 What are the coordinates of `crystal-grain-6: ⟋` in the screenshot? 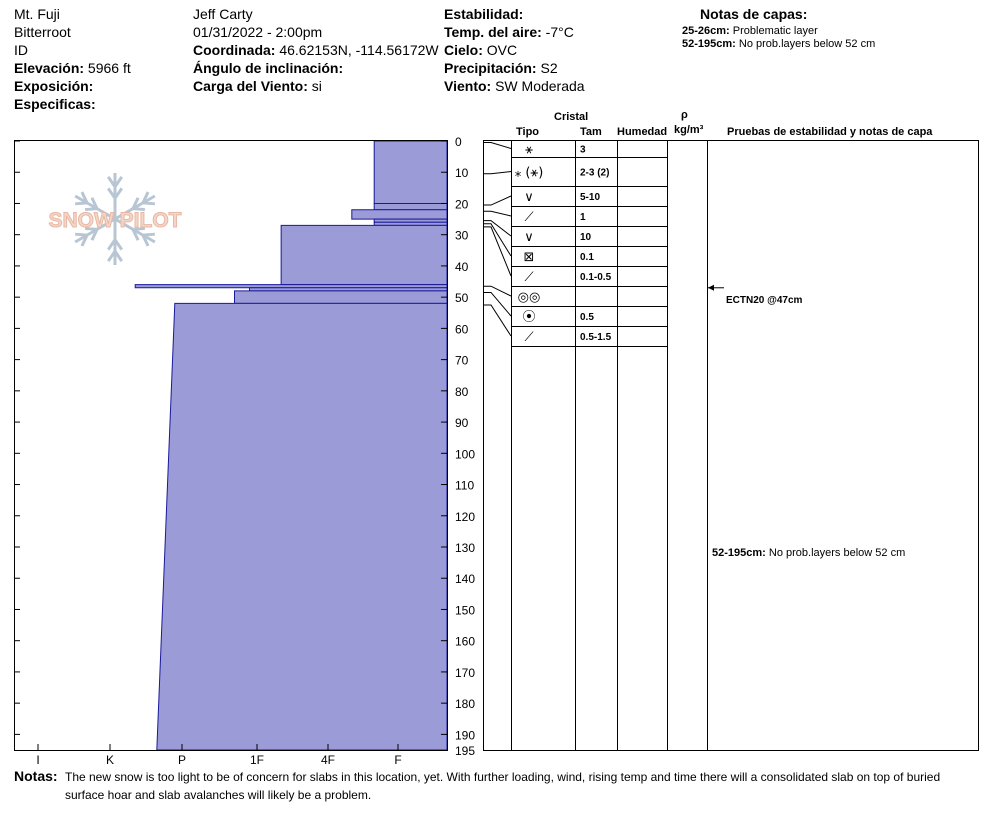 It's located at (529, 277).